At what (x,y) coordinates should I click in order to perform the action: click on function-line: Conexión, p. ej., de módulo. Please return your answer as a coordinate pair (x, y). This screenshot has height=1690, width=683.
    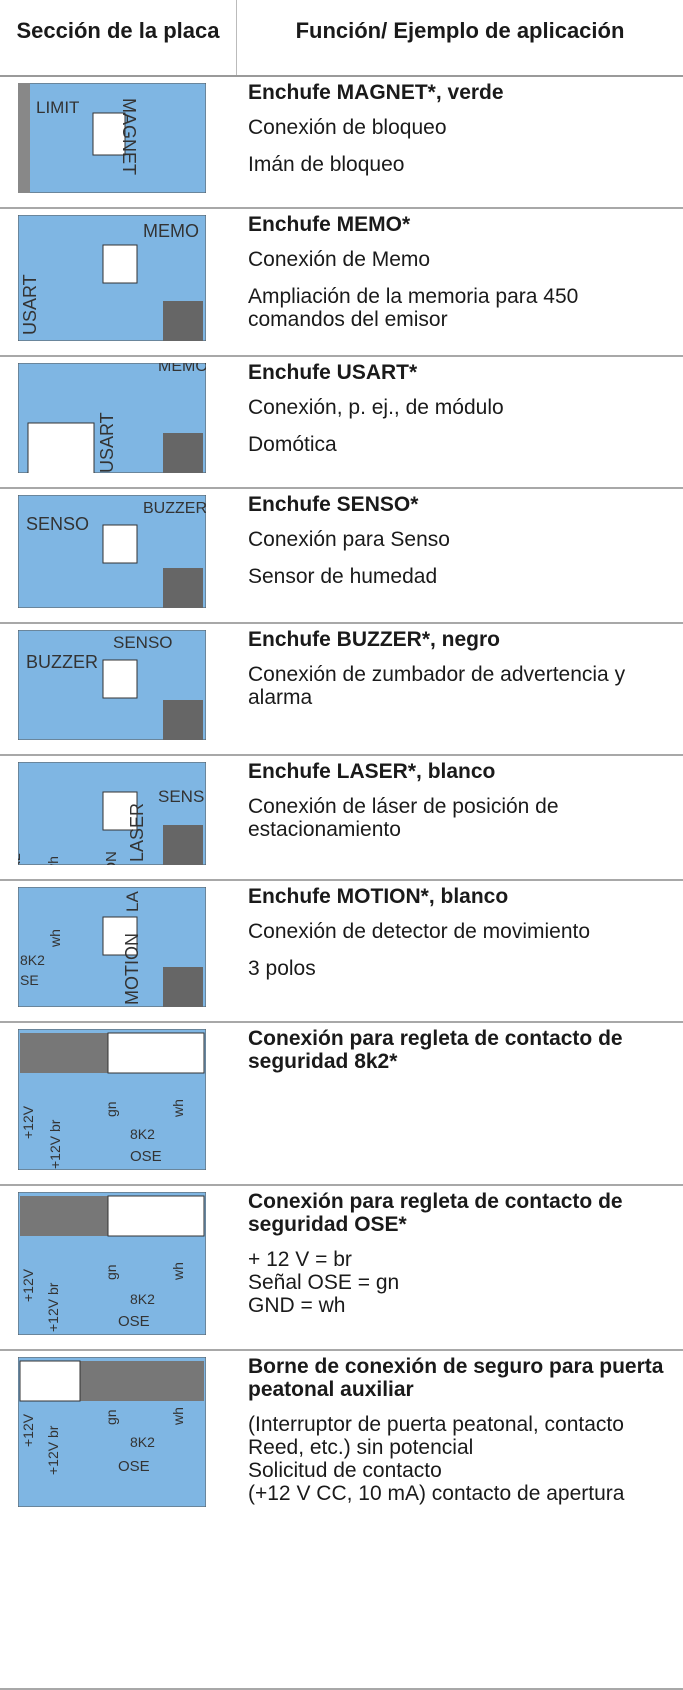
    Looking at the image, I should click on (376, 407).